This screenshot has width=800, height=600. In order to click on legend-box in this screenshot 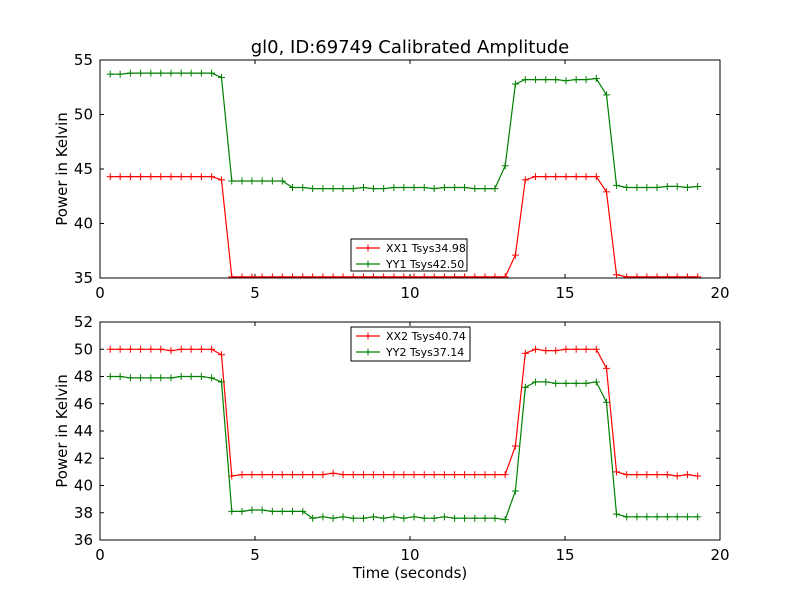, I will do `click(409, 255)`.